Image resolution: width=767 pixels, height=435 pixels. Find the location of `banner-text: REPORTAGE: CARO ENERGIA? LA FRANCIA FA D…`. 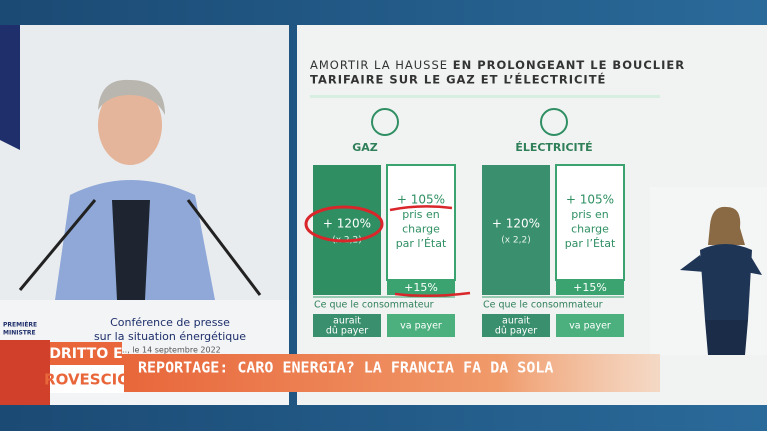

banner-text: REPORTAGE: CARO ENERGIA? LA FRANCIA FA D… is located at coordinates (345, 368).